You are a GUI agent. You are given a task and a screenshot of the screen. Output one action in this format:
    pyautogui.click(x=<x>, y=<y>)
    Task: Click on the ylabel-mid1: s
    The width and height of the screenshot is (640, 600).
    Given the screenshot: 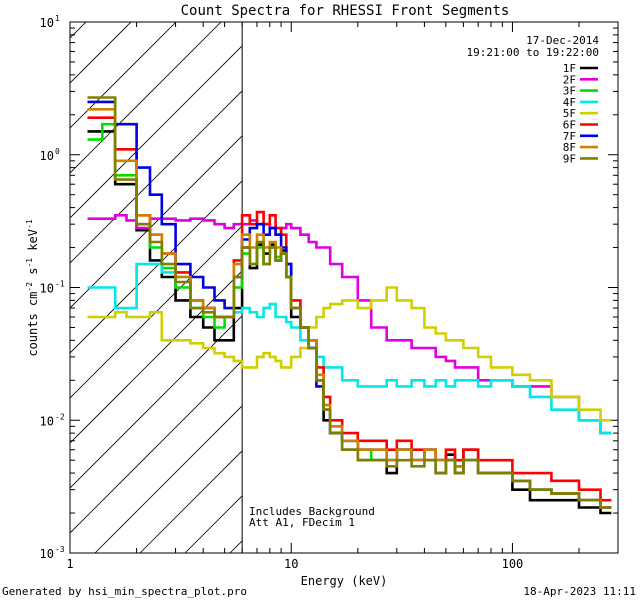 What is the action you would take?
    pyautogui.click(x=33, y=275)
    